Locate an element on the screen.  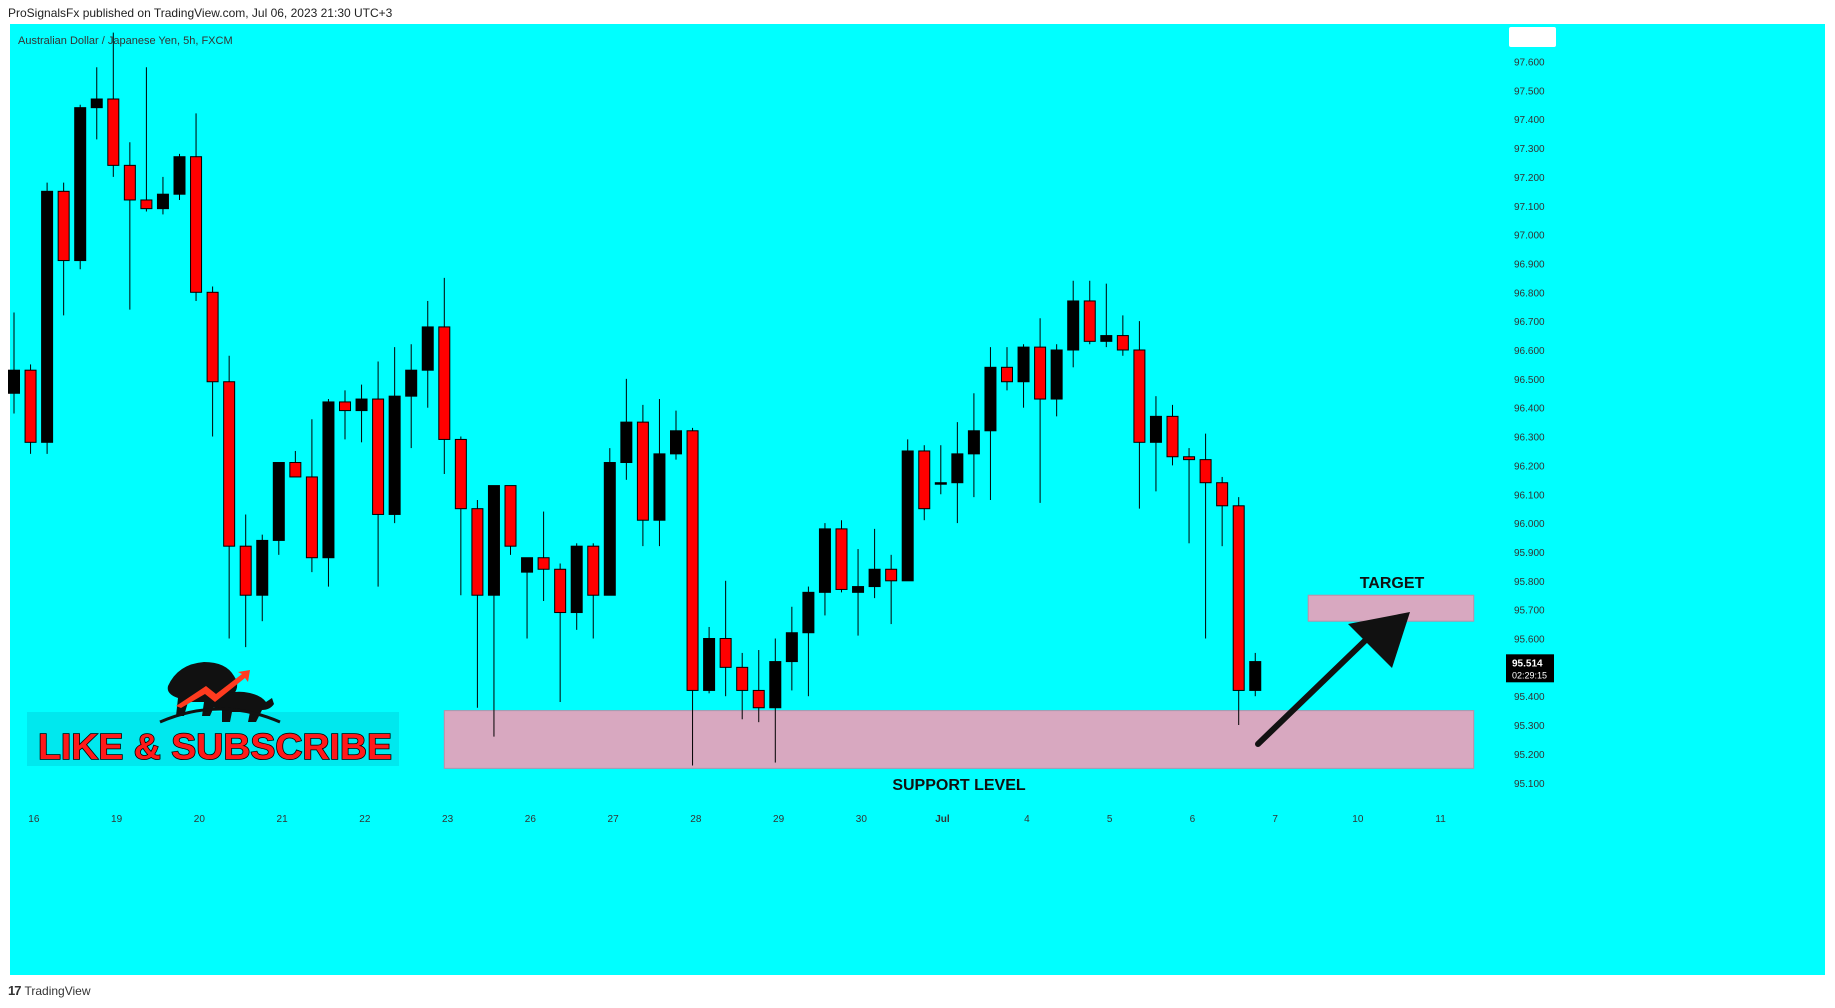
x-tick-label: 5 is located at coordinates (1110, 819).